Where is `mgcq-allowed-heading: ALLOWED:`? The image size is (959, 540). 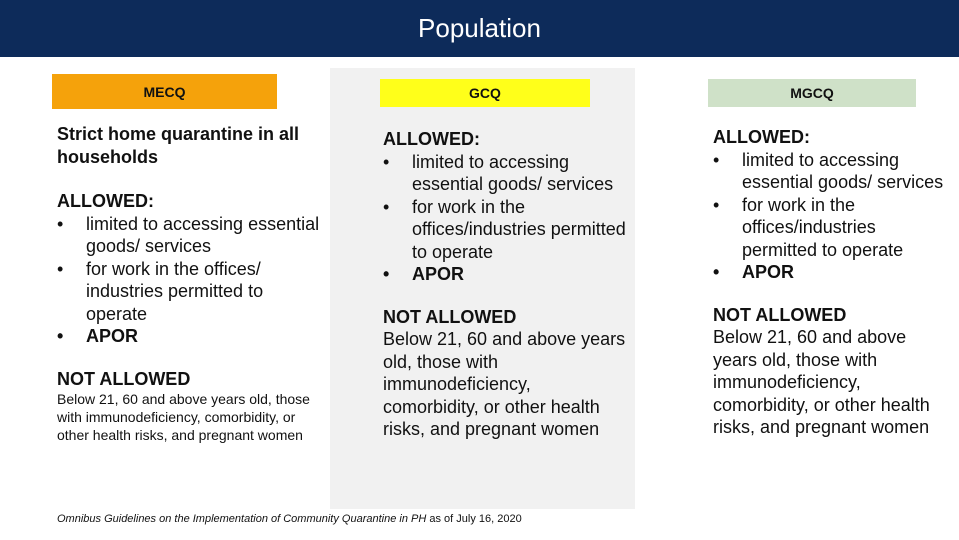 mgcq-allowed-heading: ALLOWED: is located at coordinates (761, 137).